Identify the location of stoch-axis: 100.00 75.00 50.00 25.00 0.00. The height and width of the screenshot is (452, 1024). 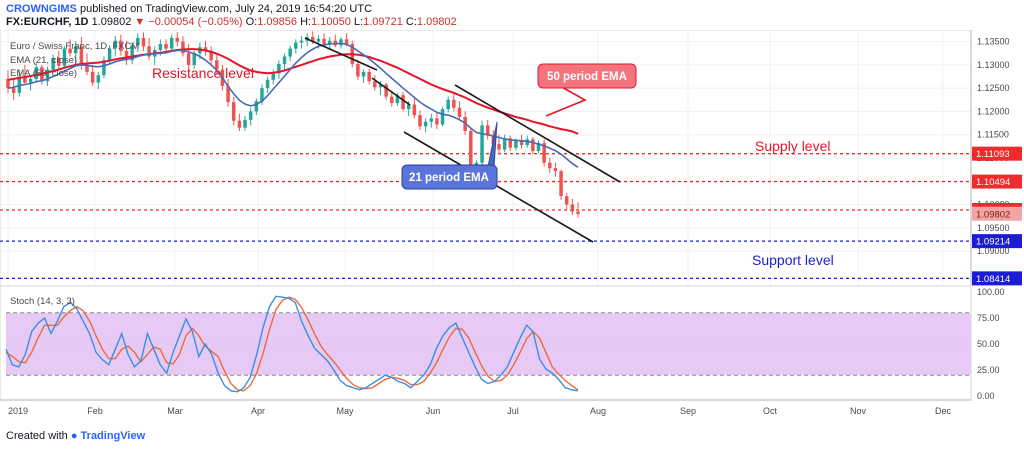
(991, 344).